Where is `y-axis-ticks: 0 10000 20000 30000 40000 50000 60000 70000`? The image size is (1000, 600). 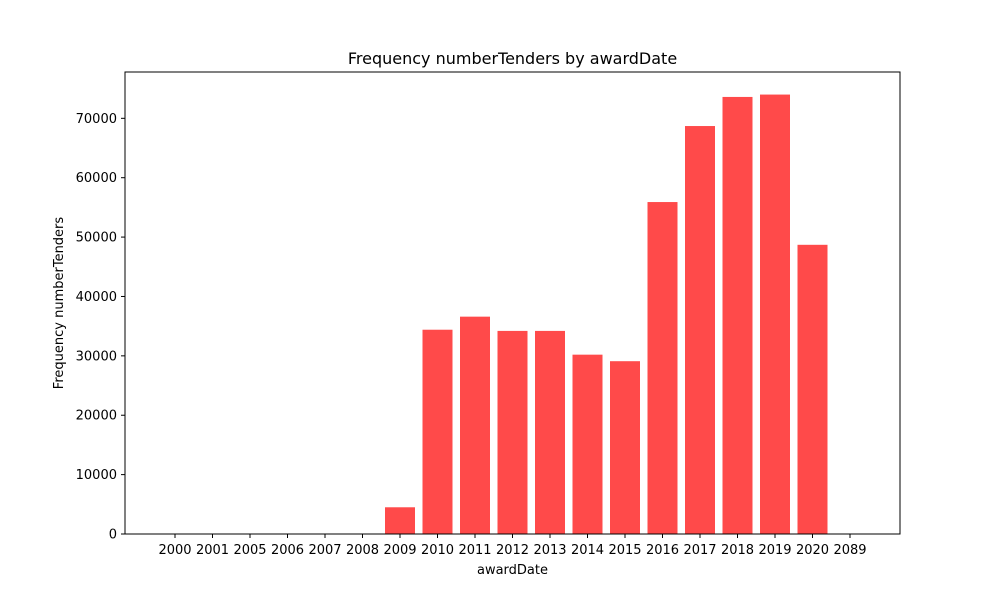
y-axis-ticks: 0 10000 20000 30000 40000 50000 60000 70000 is located at coordinates (100, 327).